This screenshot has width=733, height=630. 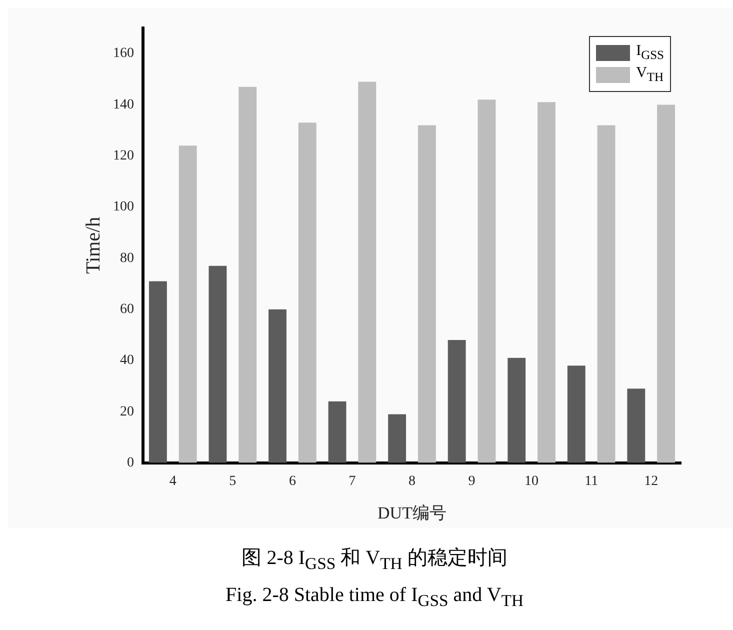 I want to click on caption: 图 2-8 I$_{GSS}$ 和 V$_{TH}$ 的稳定时间, so click(x=374, y=560).